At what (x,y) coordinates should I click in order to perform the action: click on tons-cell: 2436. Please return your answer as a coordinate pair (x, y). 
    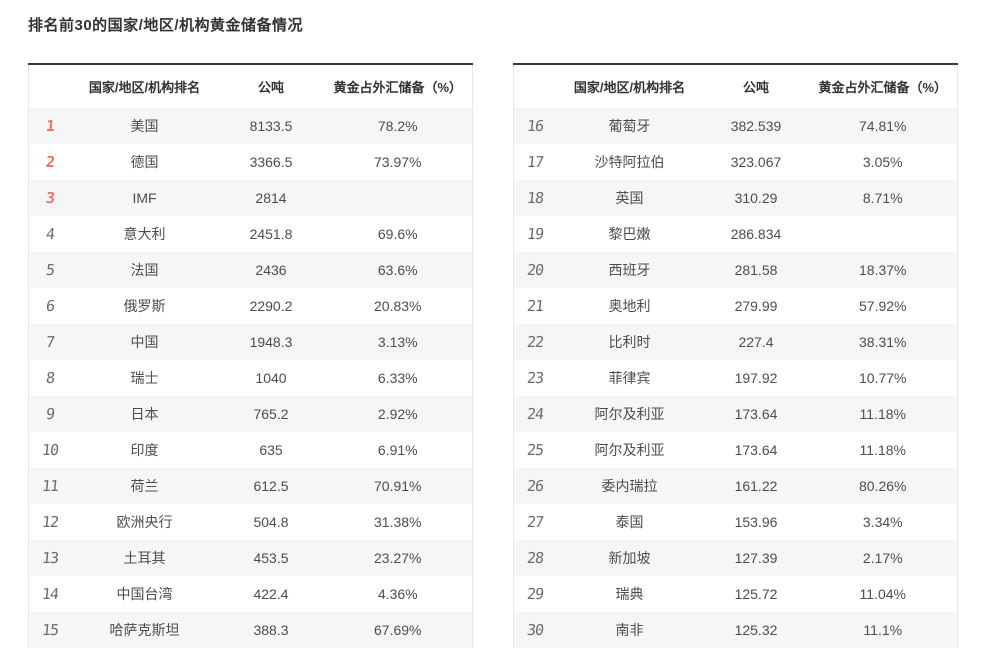
    Looking at the image, I should click on (271, 270).